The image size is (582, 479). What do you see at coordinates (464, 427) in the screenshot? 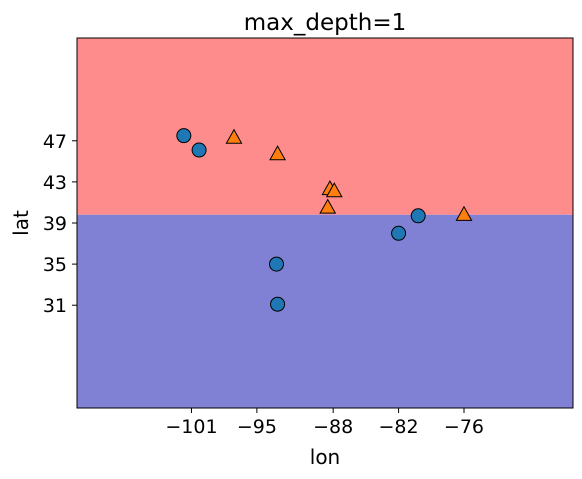
I see `x-tick-label: −76` at bounding box center [464, 427].